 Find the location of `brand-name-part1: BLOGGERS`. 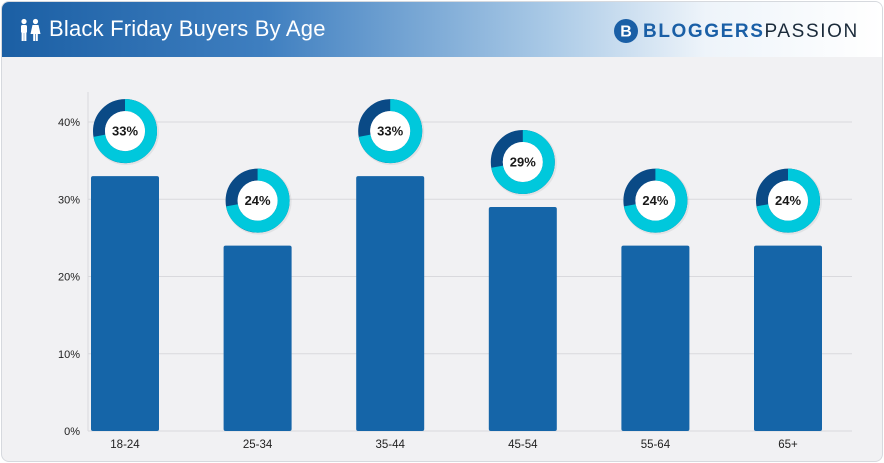

brand-name-part1: BLOGGERS is located at coordinates (704, 31).